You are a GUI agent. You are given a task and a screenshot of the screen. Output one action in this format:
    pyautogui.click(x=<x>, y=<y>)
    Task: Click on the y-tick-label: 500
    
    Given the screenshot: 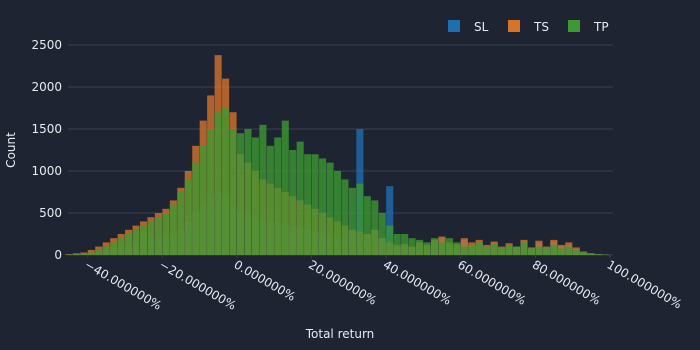 What is the action you would take?
    pyautogui.click(x=50, y=213)
    